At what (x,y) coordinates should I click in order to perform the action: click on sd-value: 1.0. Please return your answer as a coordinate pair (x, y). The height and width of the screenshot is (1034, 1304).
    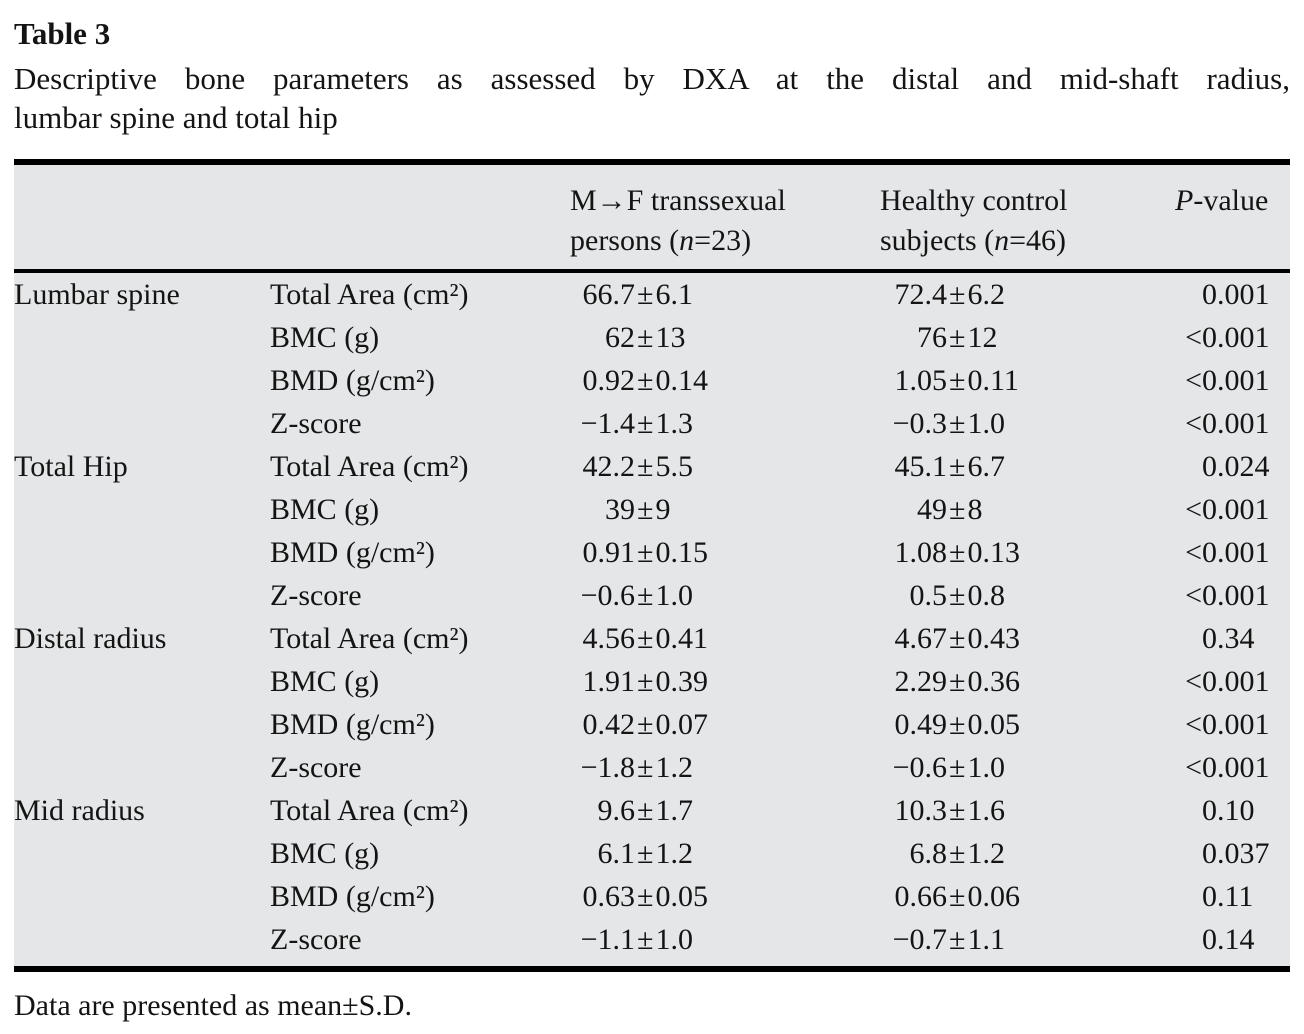
    Looking at the image, I should click on (674, 595).